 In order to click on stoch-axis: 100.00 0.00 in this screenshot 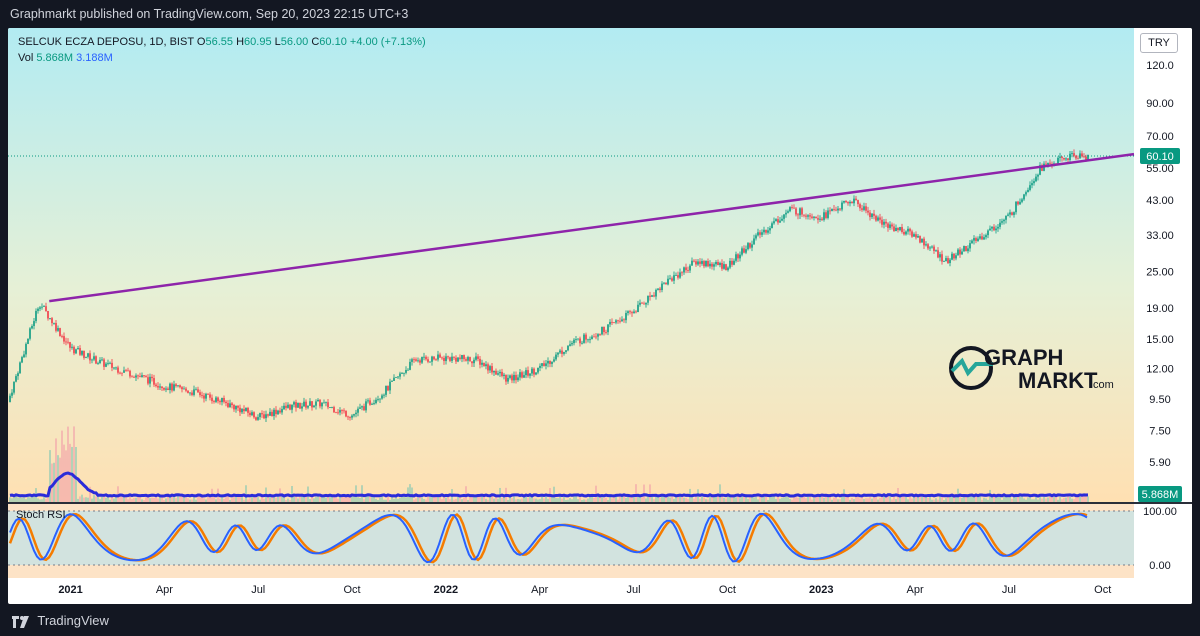, I will do `click(1160, 539)`.